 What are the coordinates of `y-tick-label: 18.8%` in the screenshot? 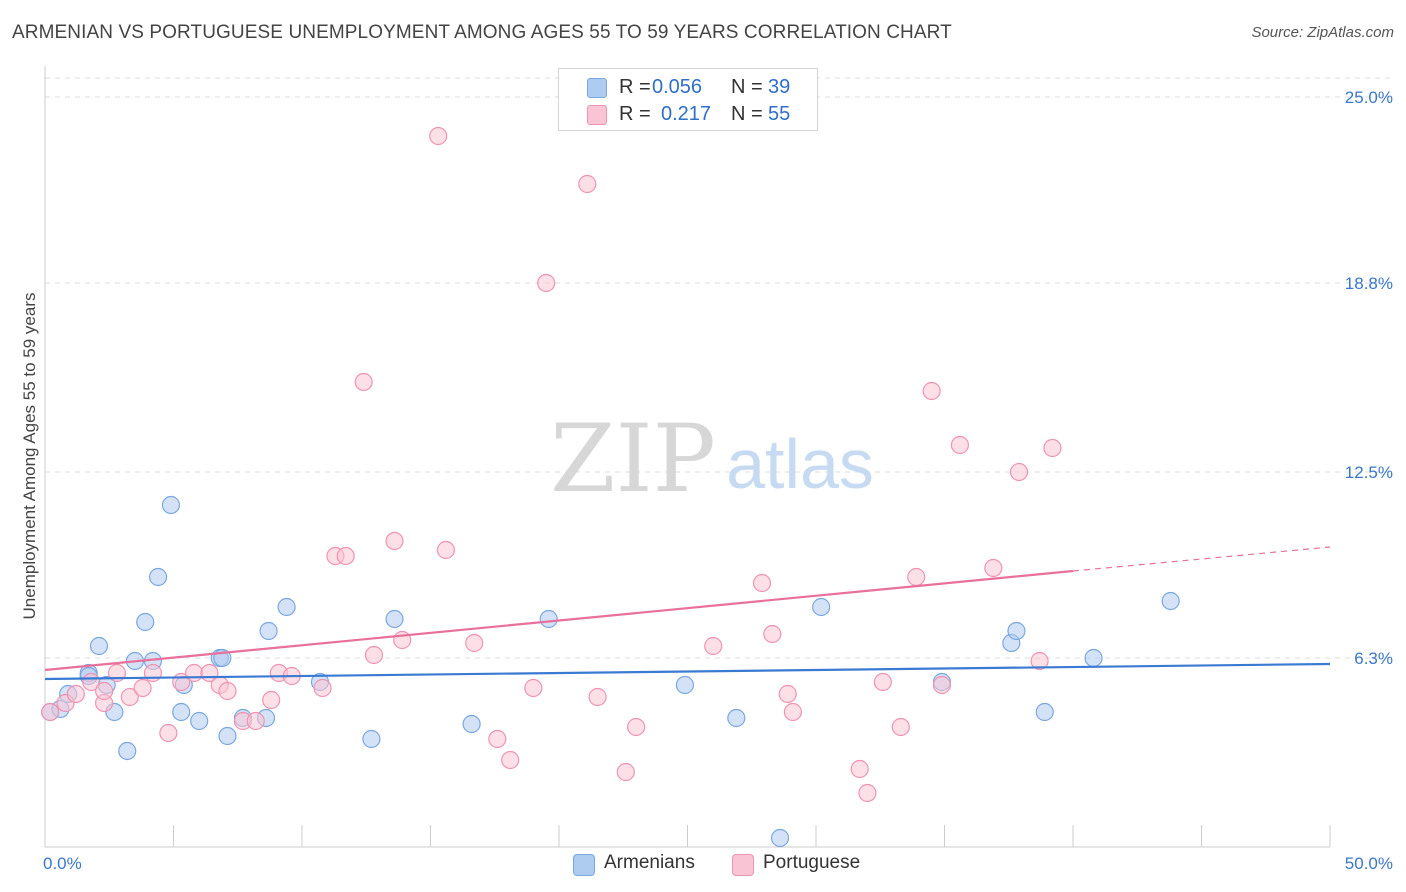 It's located at (1369, 283).